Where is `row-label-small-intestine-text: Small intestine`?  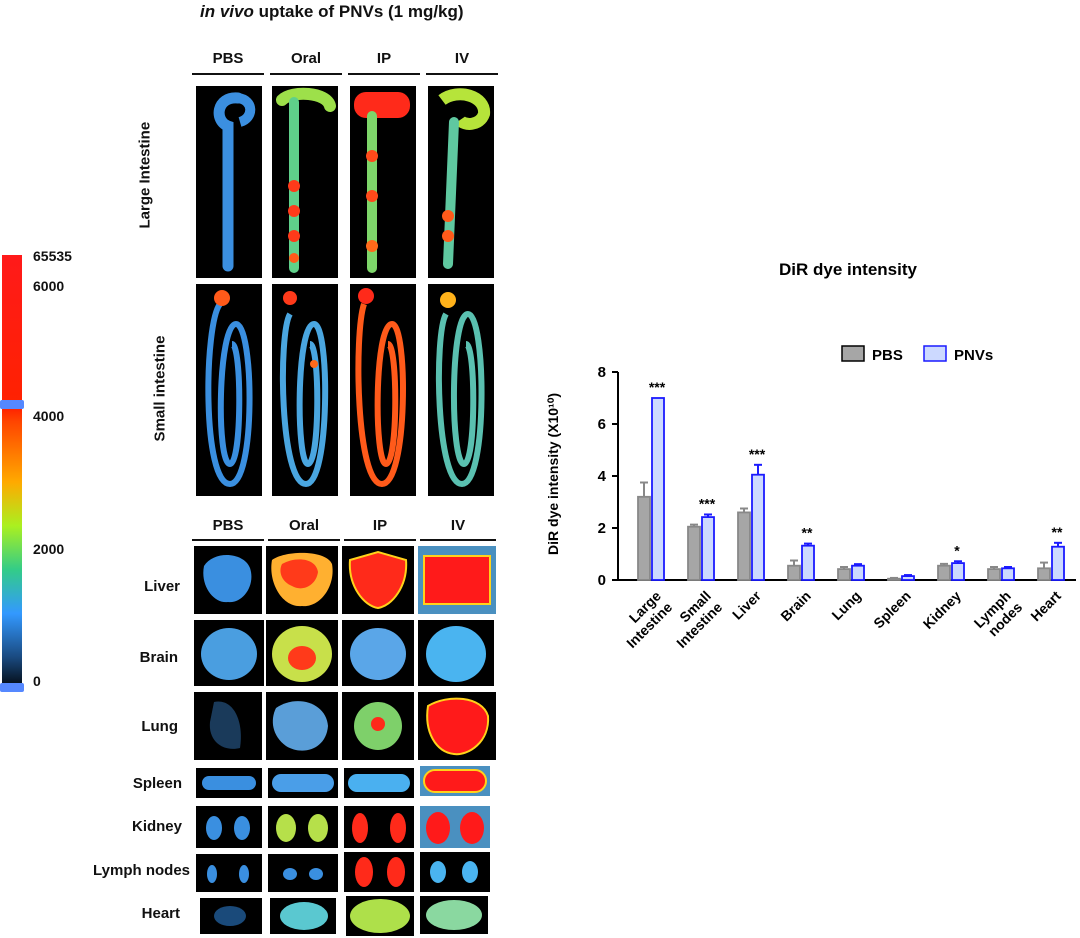
row-label-small-intestine-text: Small intestine is located at coordinates (160, 388).